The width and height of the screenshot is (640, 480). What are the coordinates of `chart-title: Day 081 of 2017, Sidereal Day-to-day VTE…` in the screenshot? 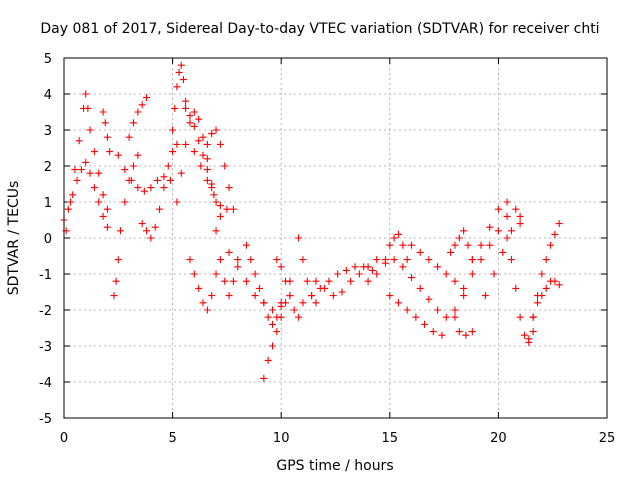 It's located at (319, 29).